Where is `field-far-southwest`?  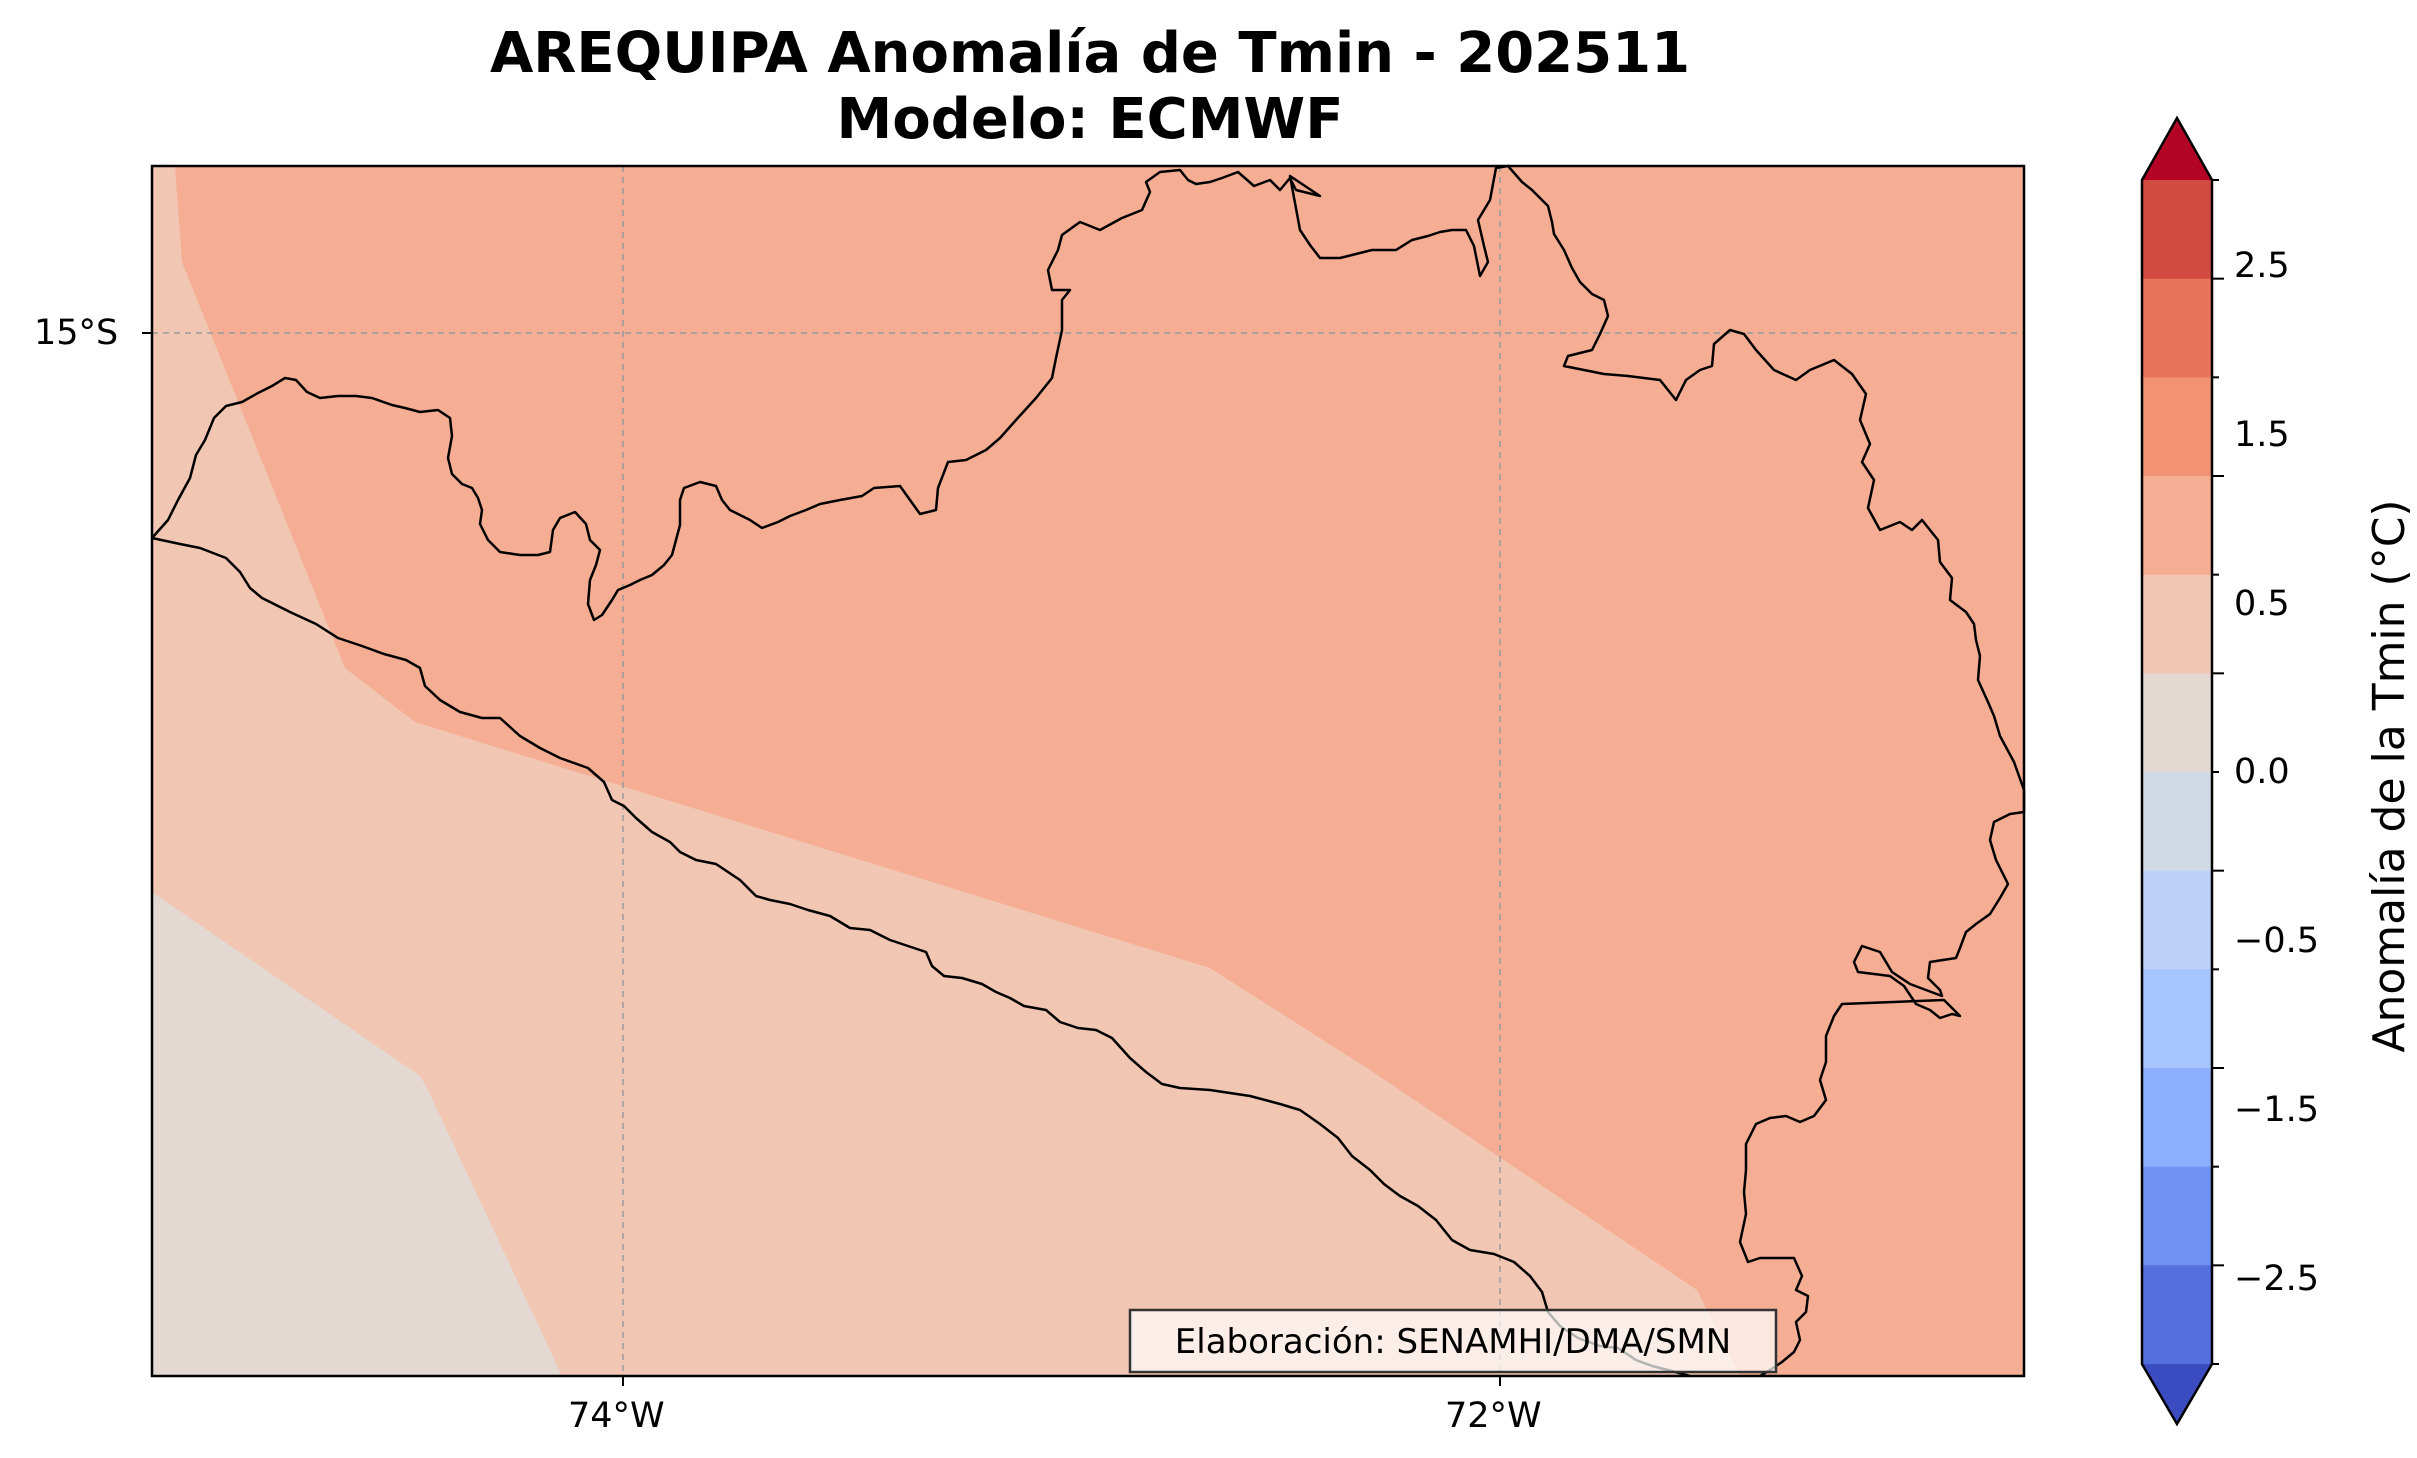 field-far-southwest is located at coordinates (357, 1134).